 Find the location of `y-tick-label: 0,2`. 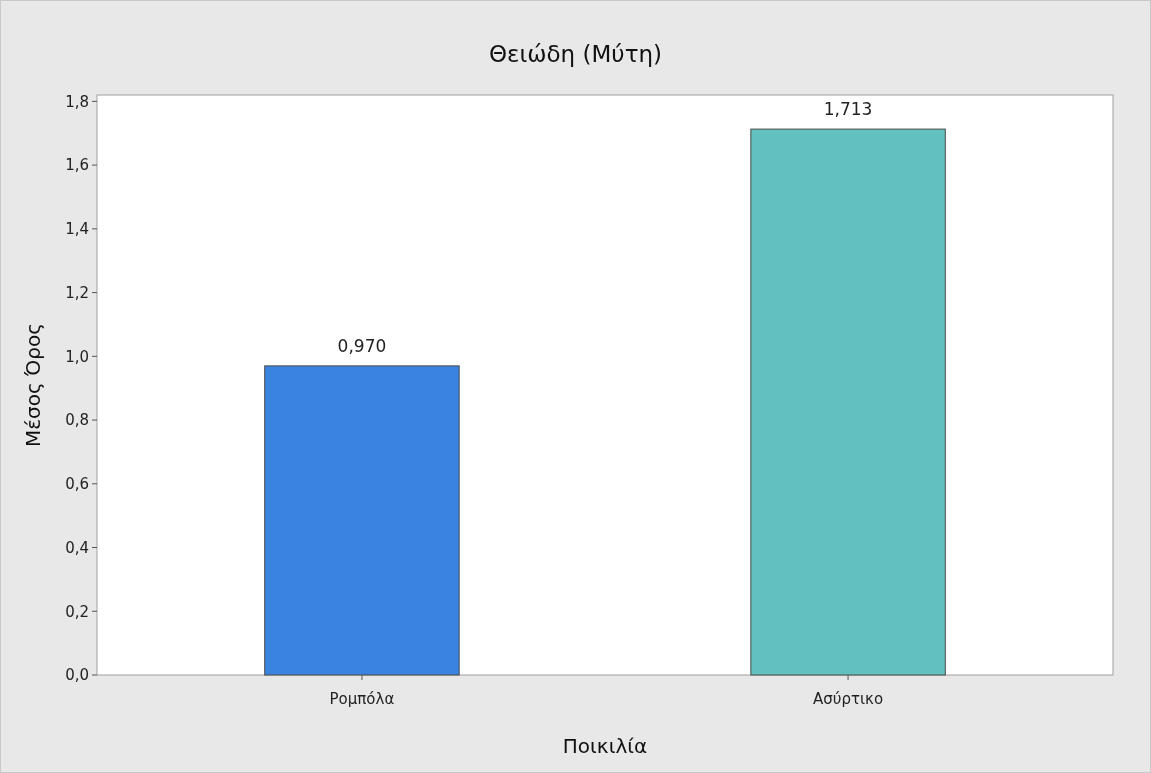

y-tick-label: 0,2 is located at coordinates (77, 611).